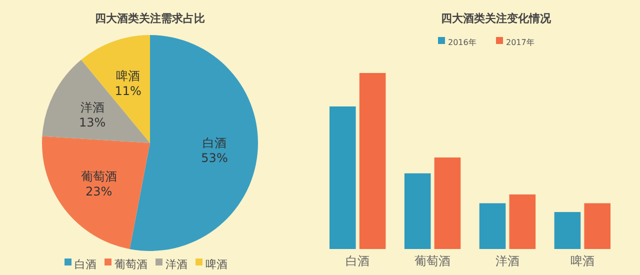  What do you see at coordinates (92, 107) in the screenshot?
I see `slice-label: 洋酒` at bounding box center [92, 107].